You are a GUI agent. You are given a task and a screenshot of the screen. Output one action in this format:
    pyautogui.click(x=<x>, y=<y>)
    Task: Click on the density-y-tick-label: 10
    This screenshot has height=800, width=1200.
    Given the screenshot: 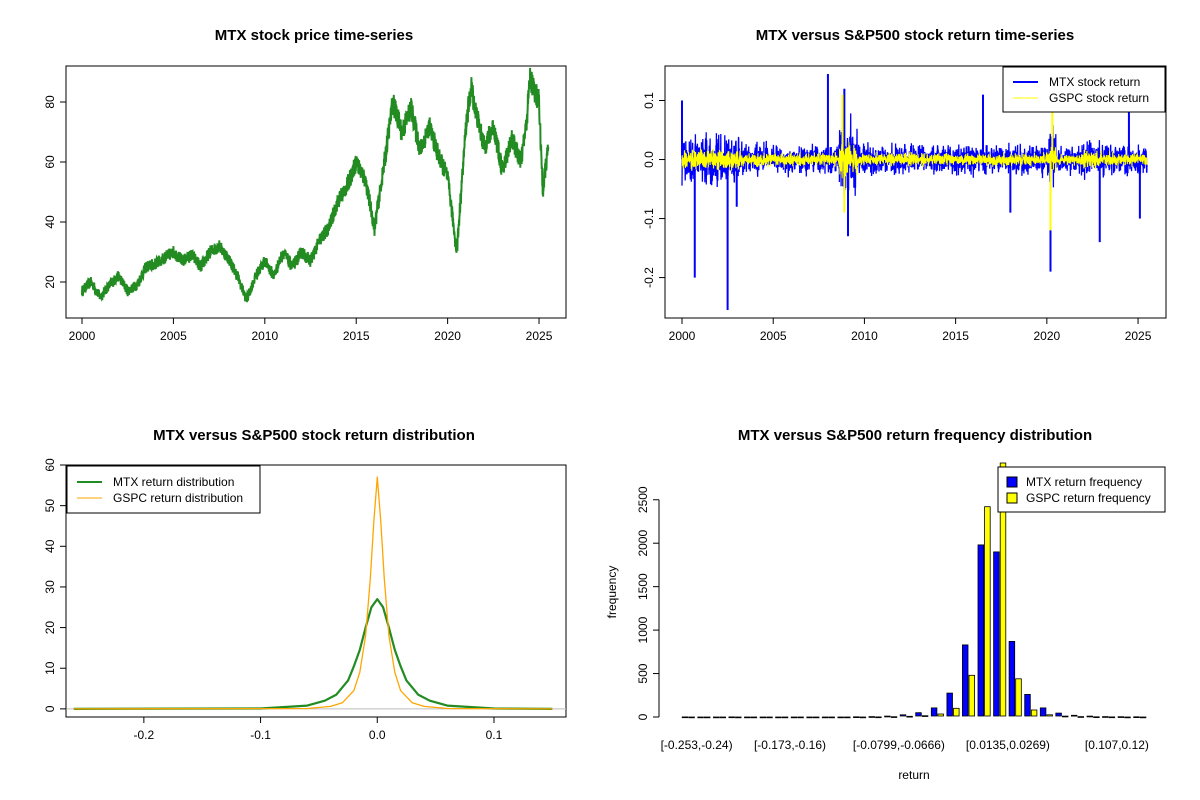 What is the action you would take?
    pyautogui.click(x=50, y=668)
    